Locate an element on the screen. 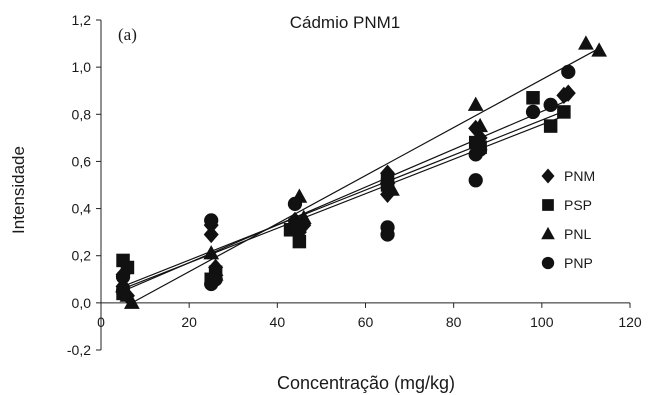 This screenshot has height=395, width=653. legend-marker-pnl is located at coordinates (548, 233).